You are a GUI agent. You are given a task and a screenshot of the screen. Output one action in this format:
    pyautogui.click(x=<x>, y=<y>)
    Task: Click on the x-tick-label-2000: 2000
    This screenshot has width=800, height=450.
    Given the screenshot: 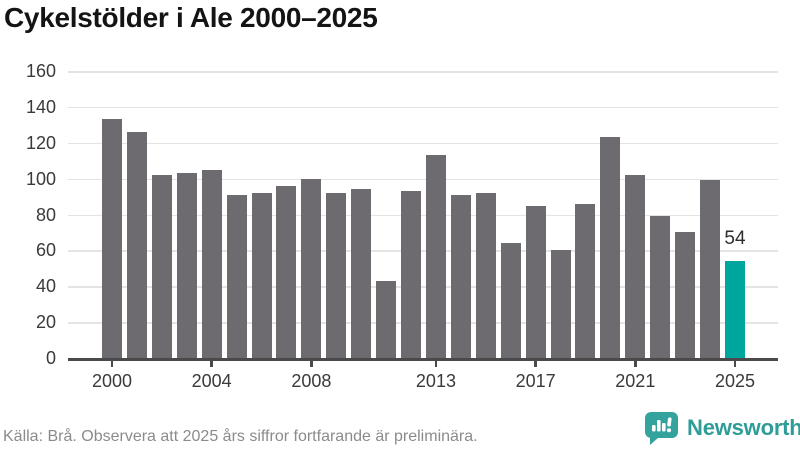 What is the action you would take?
    pyautogui.click(x=112, y=381)
    